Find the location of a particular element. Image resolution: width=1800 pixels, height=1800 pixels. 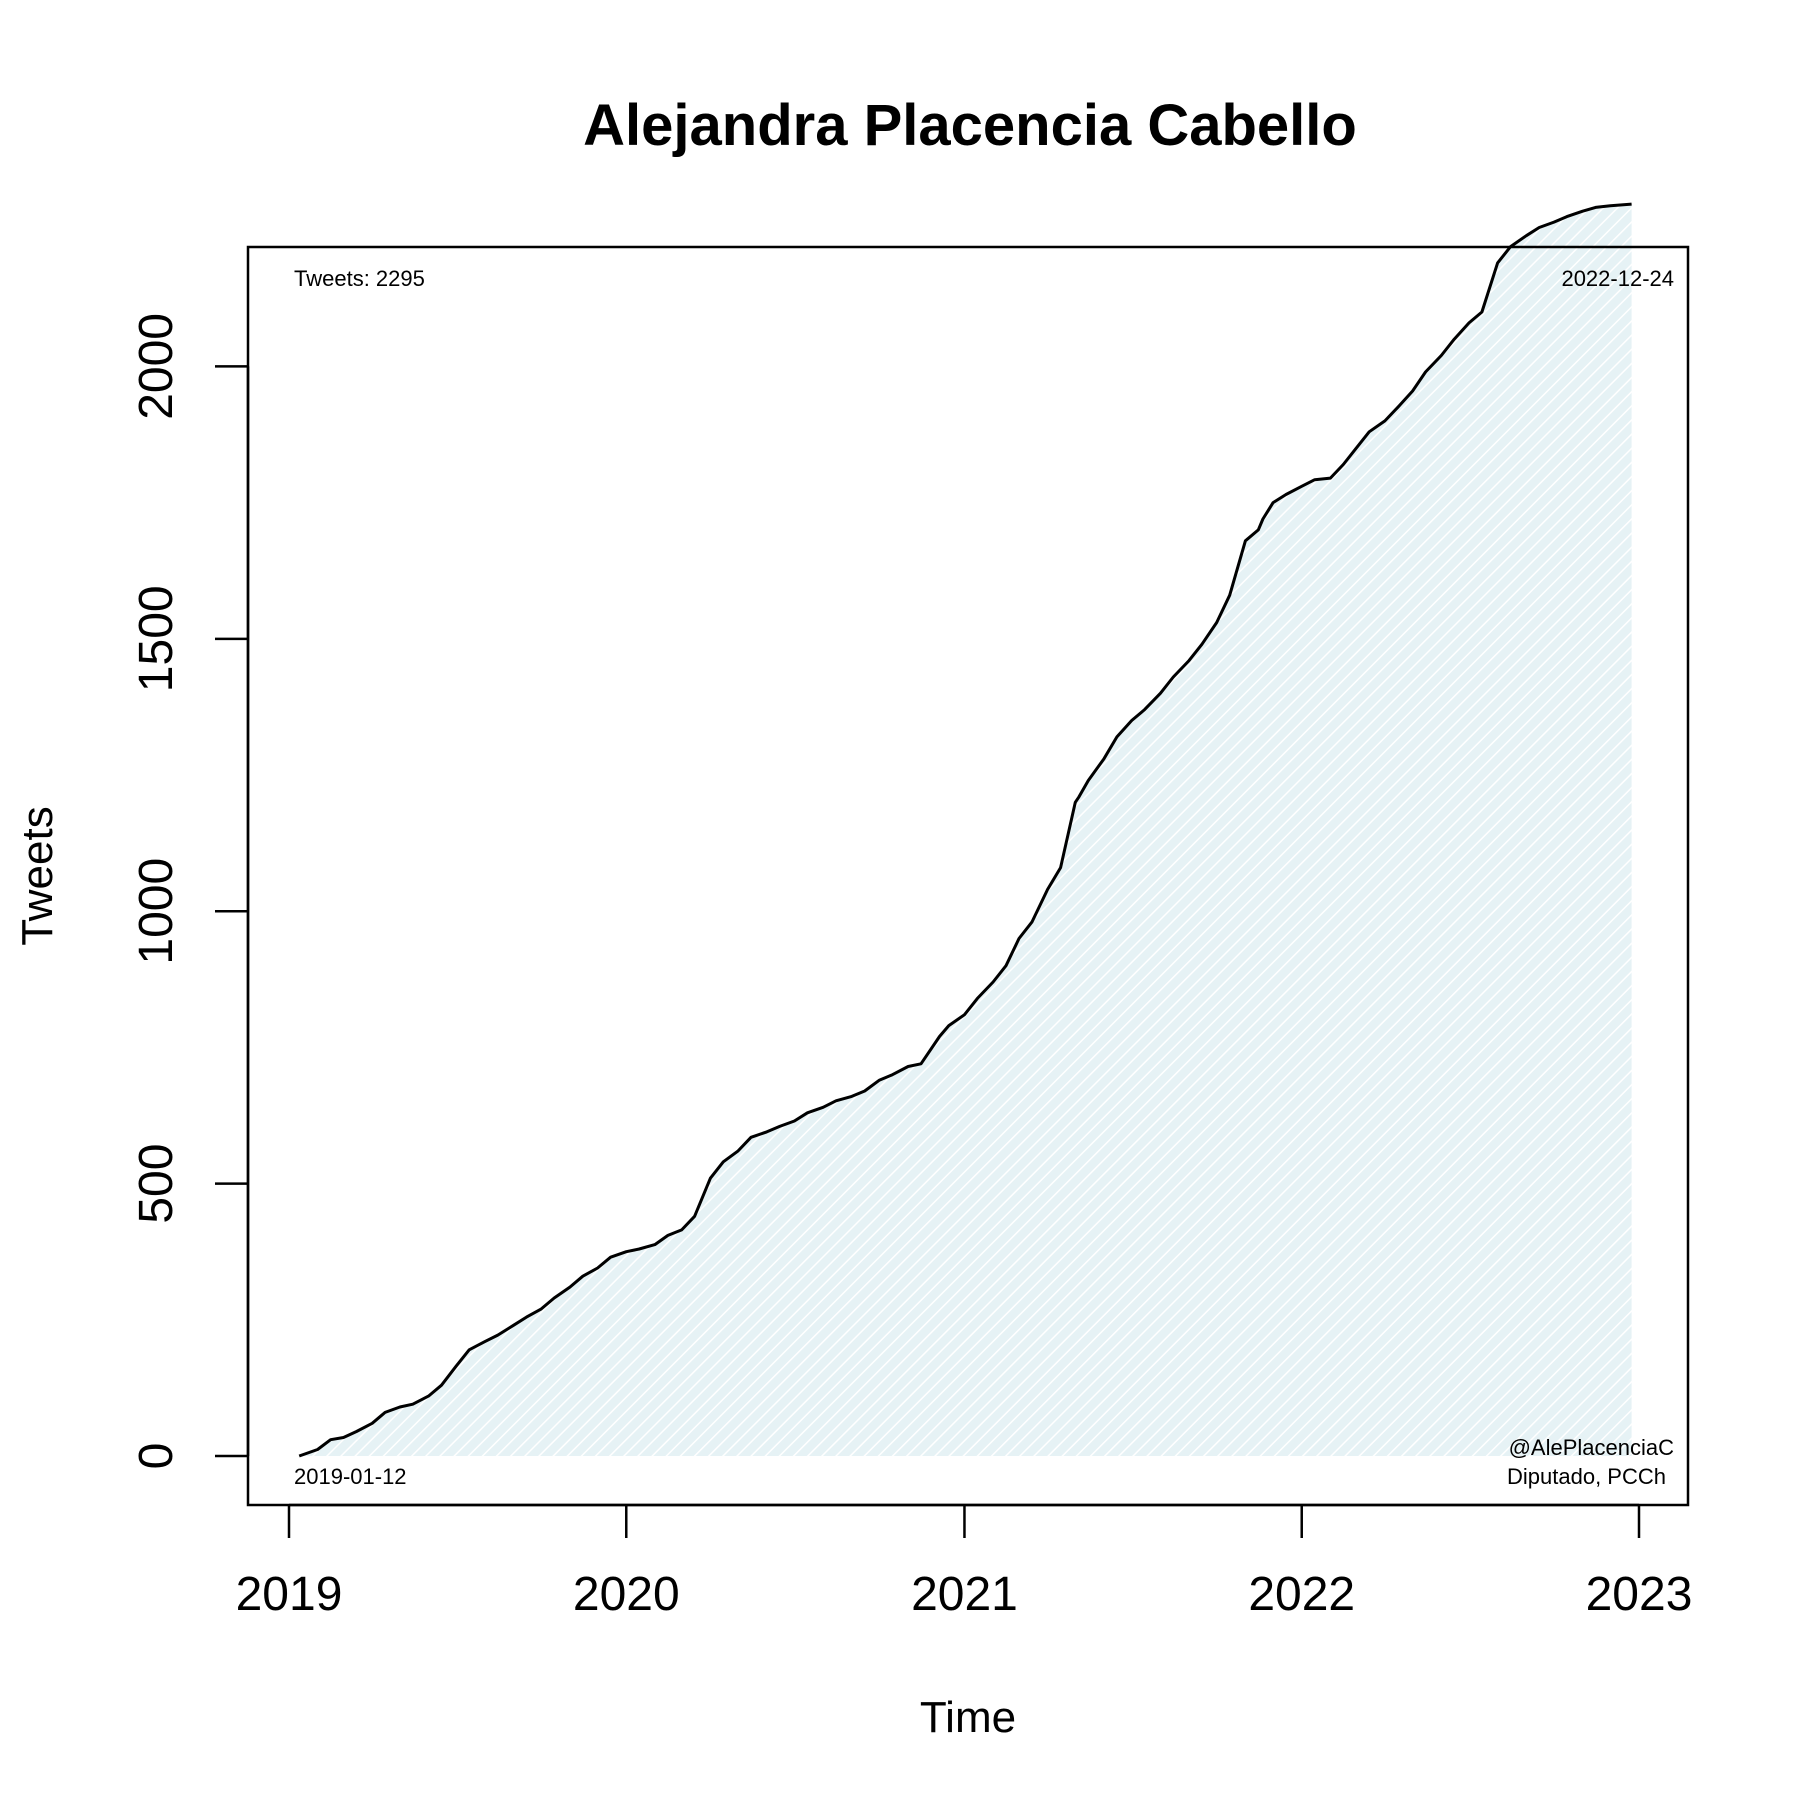

y-tick-label: 500 is located at coordinates (156, 1184).